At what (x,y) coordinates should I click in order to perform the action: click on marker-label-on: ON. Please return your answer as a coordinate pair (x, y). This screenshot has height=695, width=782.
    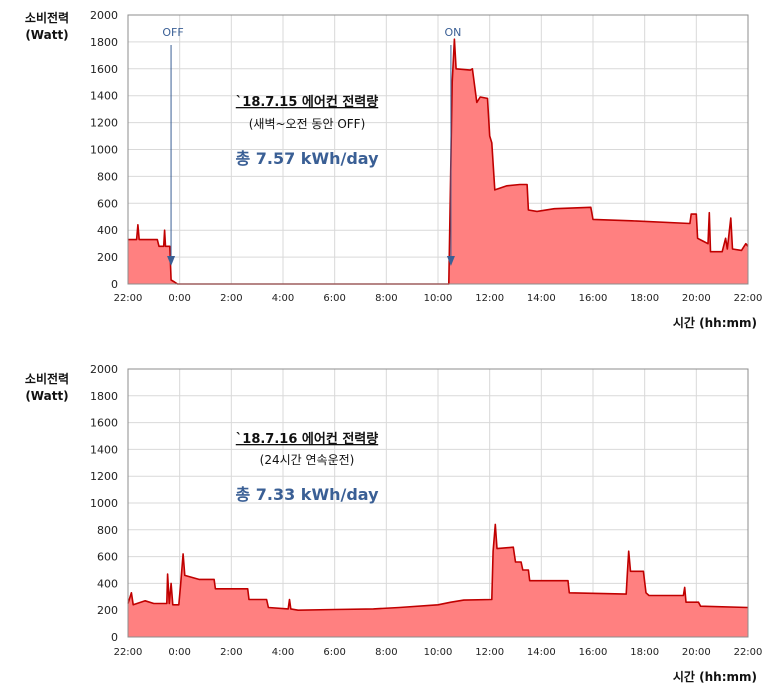
    Looking at the image, I should click on (452, 32).